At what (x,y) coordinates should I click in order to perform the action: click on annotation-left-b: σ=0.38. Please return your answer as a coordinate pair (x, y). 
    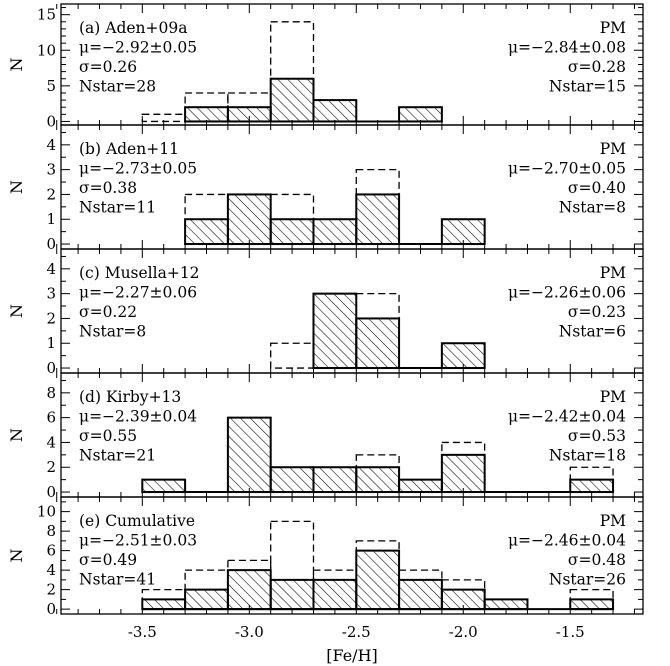
    Looking at the image, I should click on (108, 188).